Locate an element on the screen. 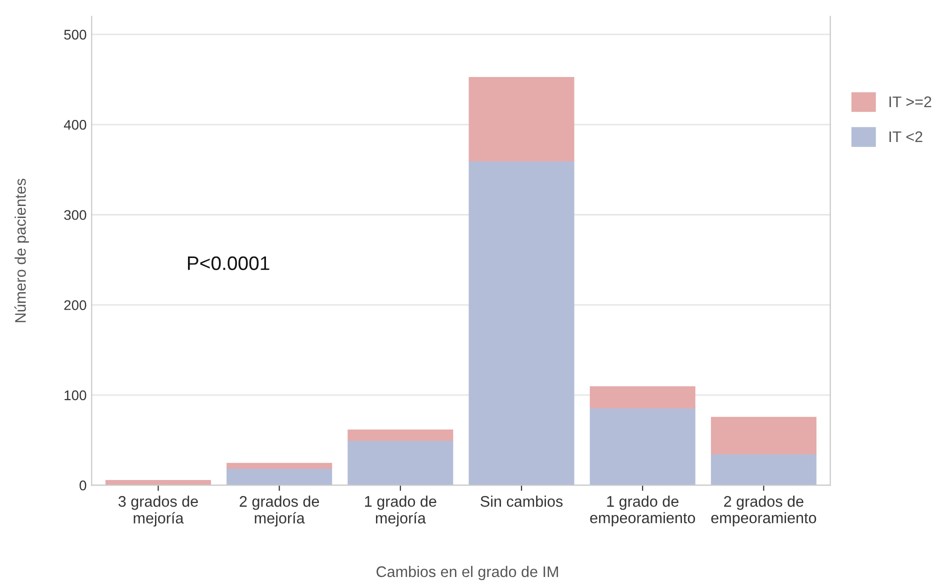 This screenshot has height=586, width=935. y-tick-label: 500 is located at coordinates (75, 35).